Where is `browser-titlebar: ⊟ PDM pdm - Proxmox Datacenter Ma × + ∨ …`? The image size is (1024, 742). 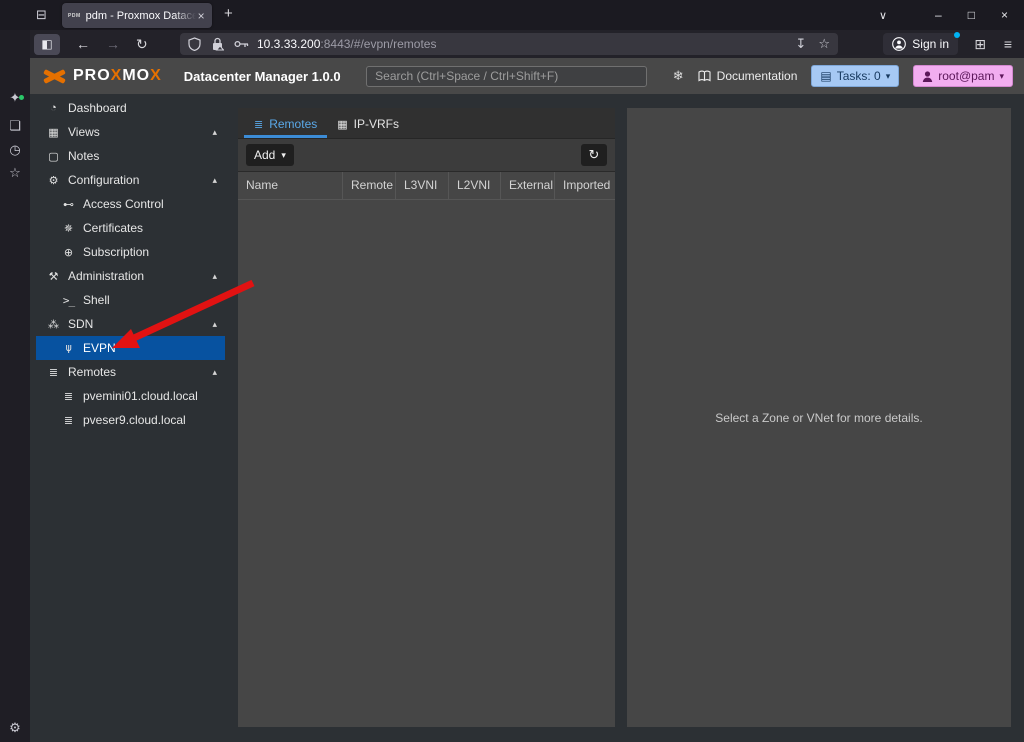
browser-titlebar: ⊟ PDM pdm - Proxmox Datacenter Ma × + ∨ … is located at coordinates (512, 15).